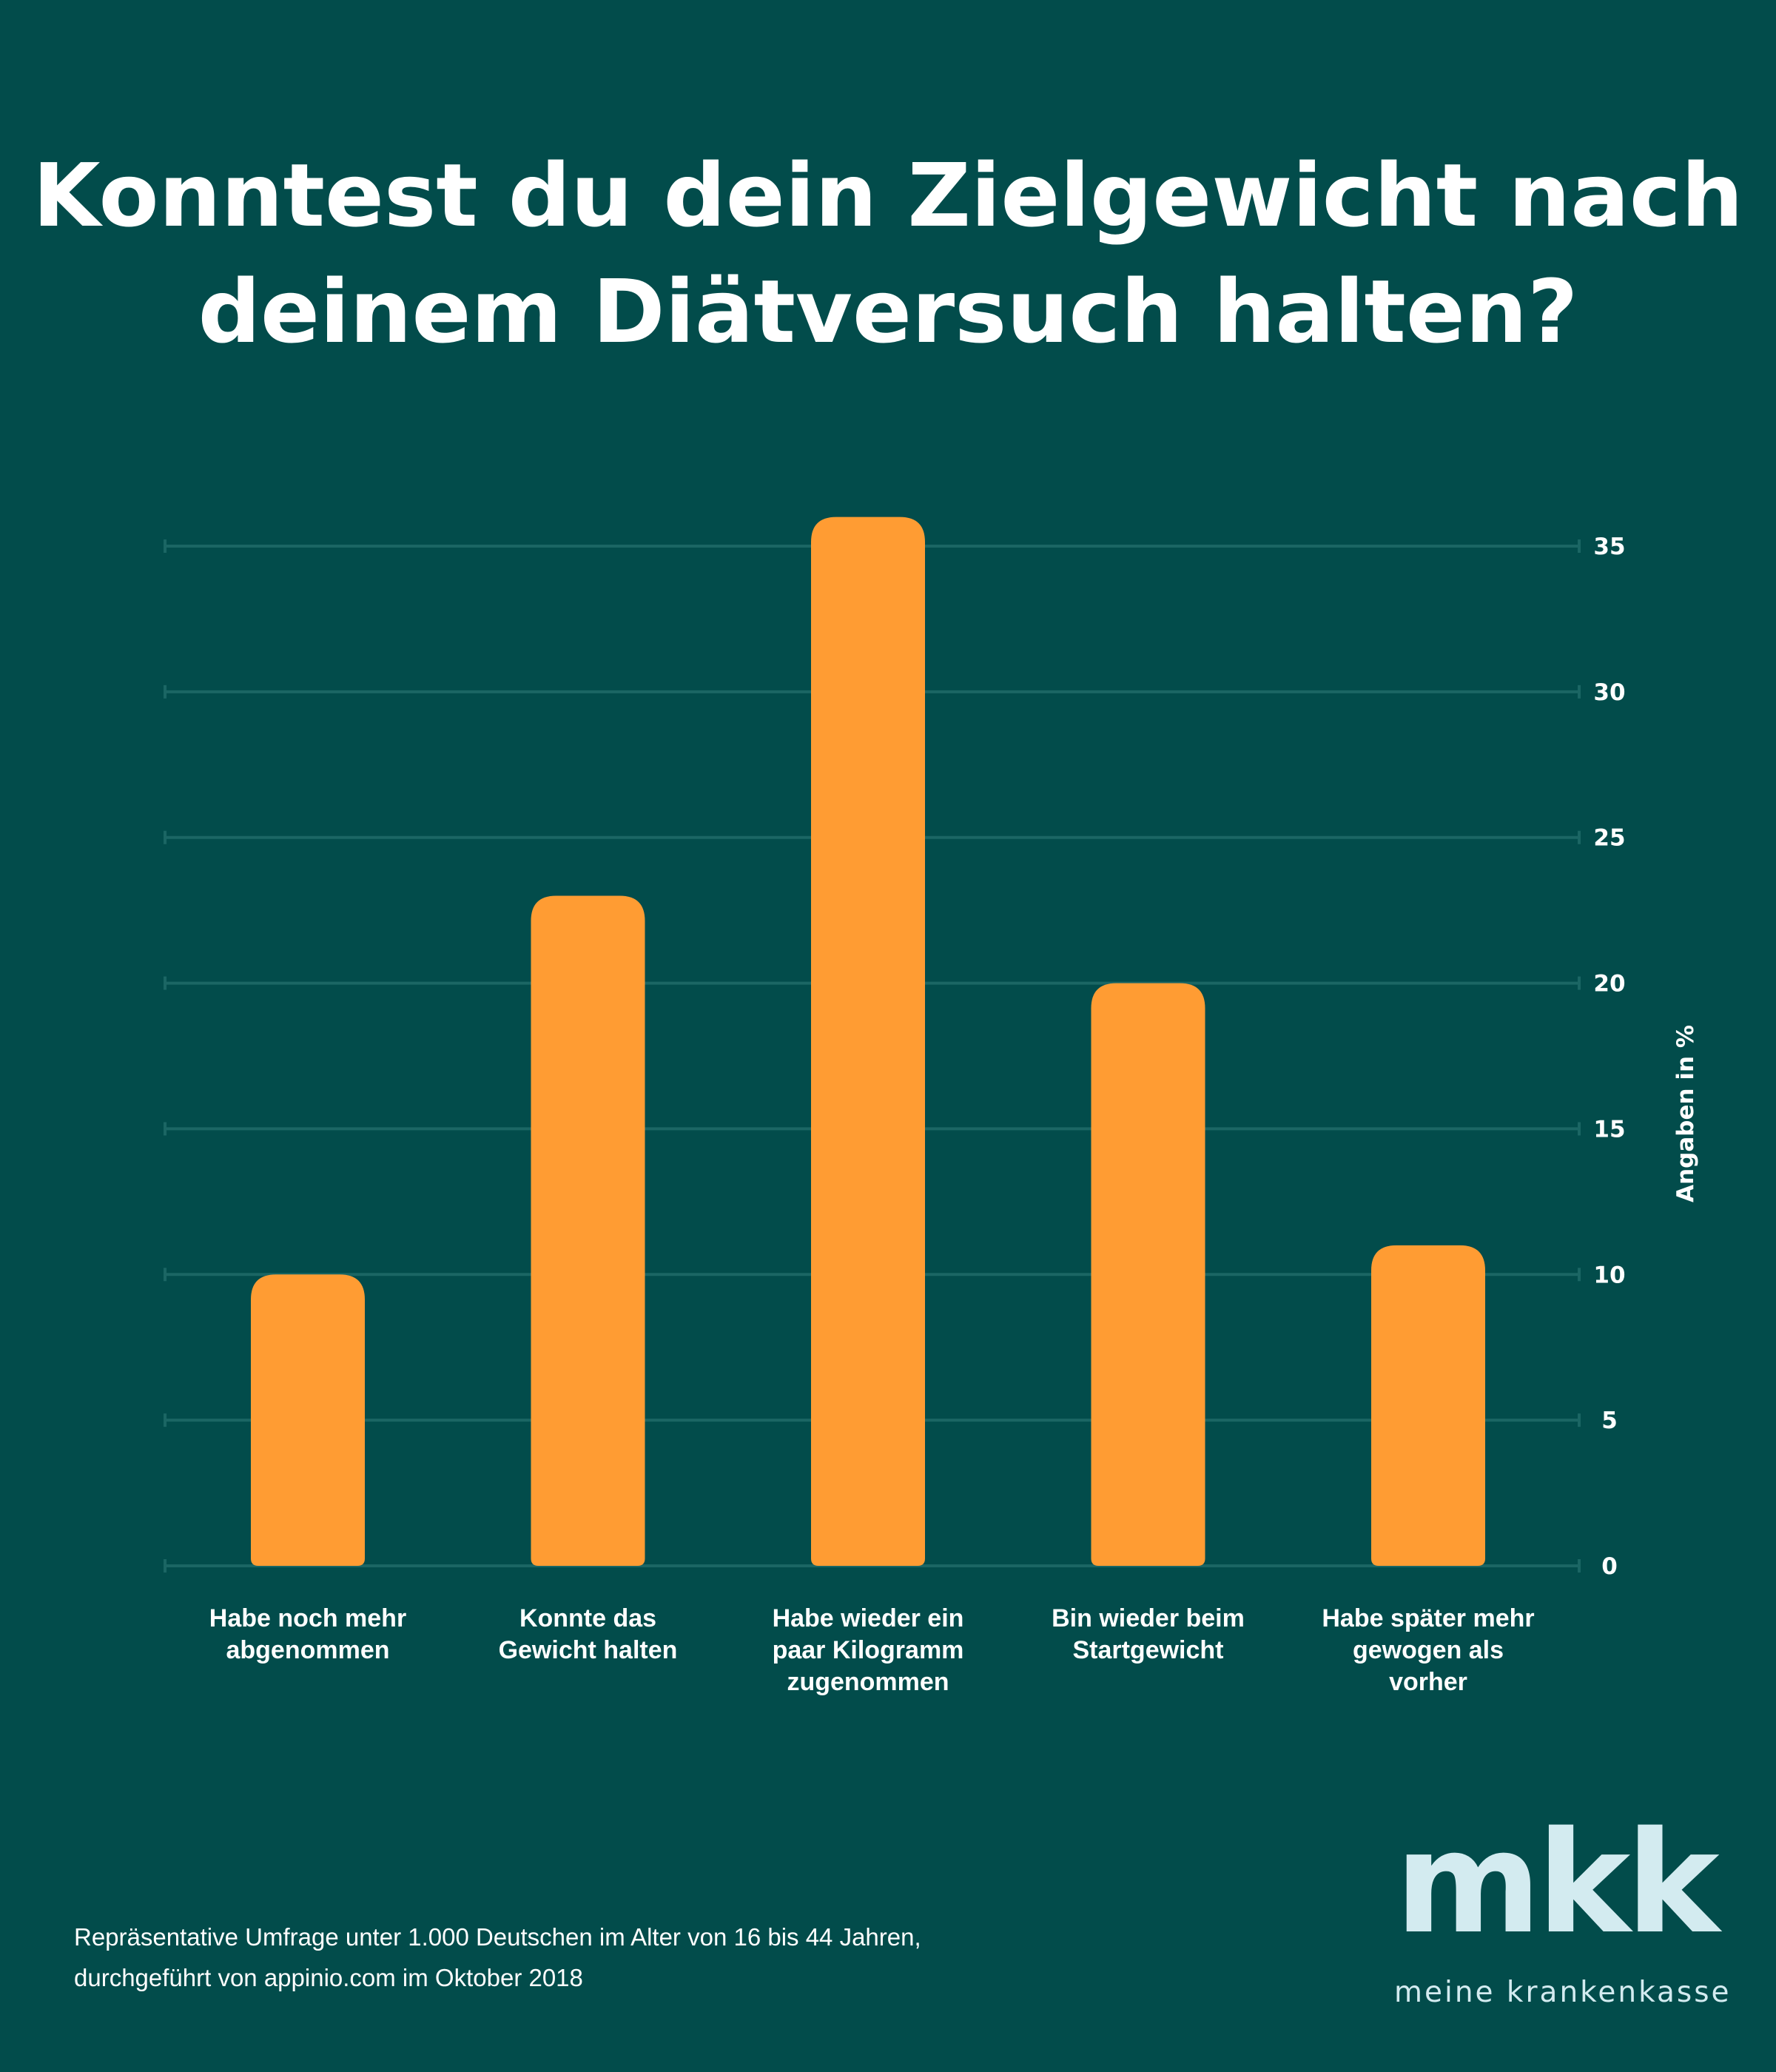 This screenshot has width=1776, height=2072. Describe the element at coordinates (1609, 838) in the screenshot. I see `y-tick-label: 25` at that location.